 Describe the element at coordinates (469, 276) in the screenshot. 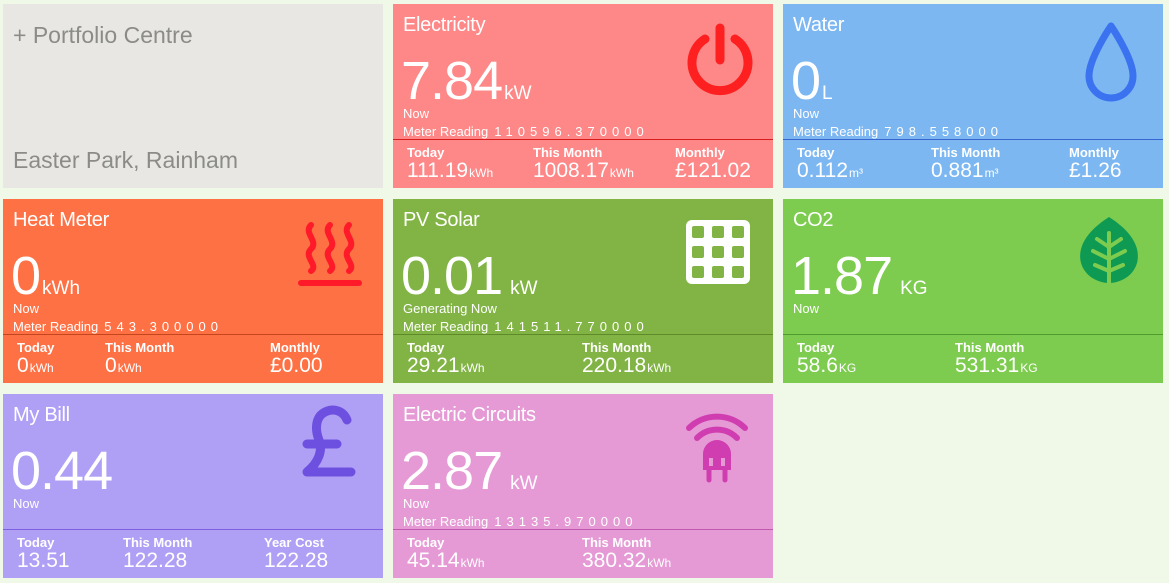

I see `current-reading: 0.01 kW` at that location.